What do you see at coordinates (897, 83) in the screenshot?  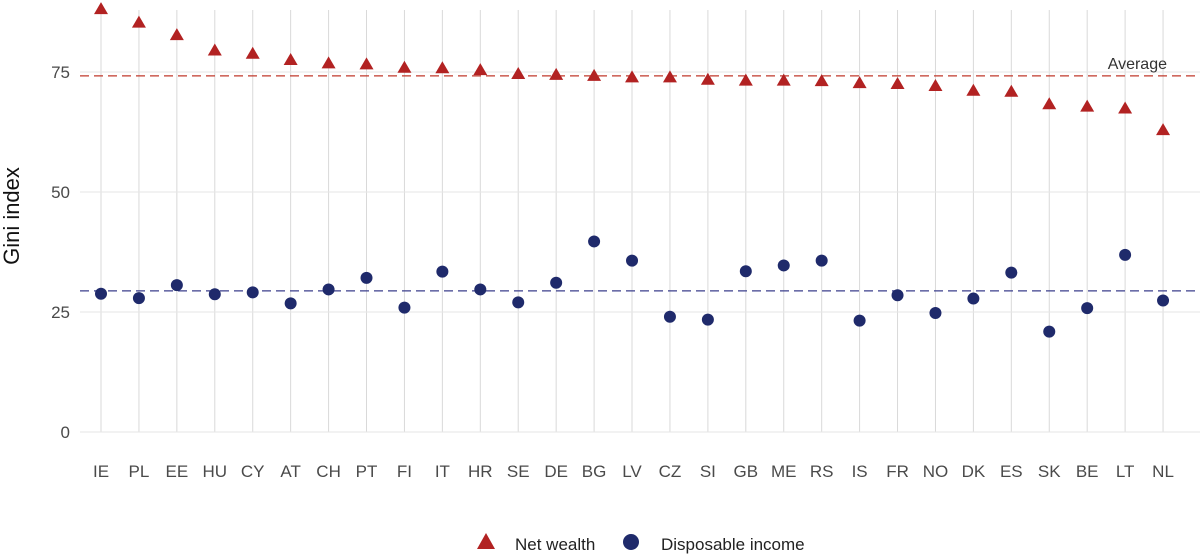 I see `net-wealth-point-fr` at bounding box center [897, 83].